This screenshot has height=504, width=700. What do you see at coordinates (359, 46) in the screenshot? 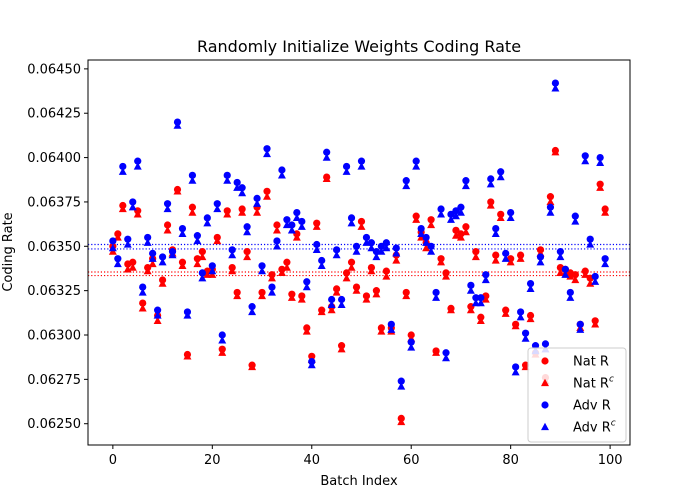
I see `chart-title: Randomly Initialize Weights Coding Rate` at bounding box center [359, 46].